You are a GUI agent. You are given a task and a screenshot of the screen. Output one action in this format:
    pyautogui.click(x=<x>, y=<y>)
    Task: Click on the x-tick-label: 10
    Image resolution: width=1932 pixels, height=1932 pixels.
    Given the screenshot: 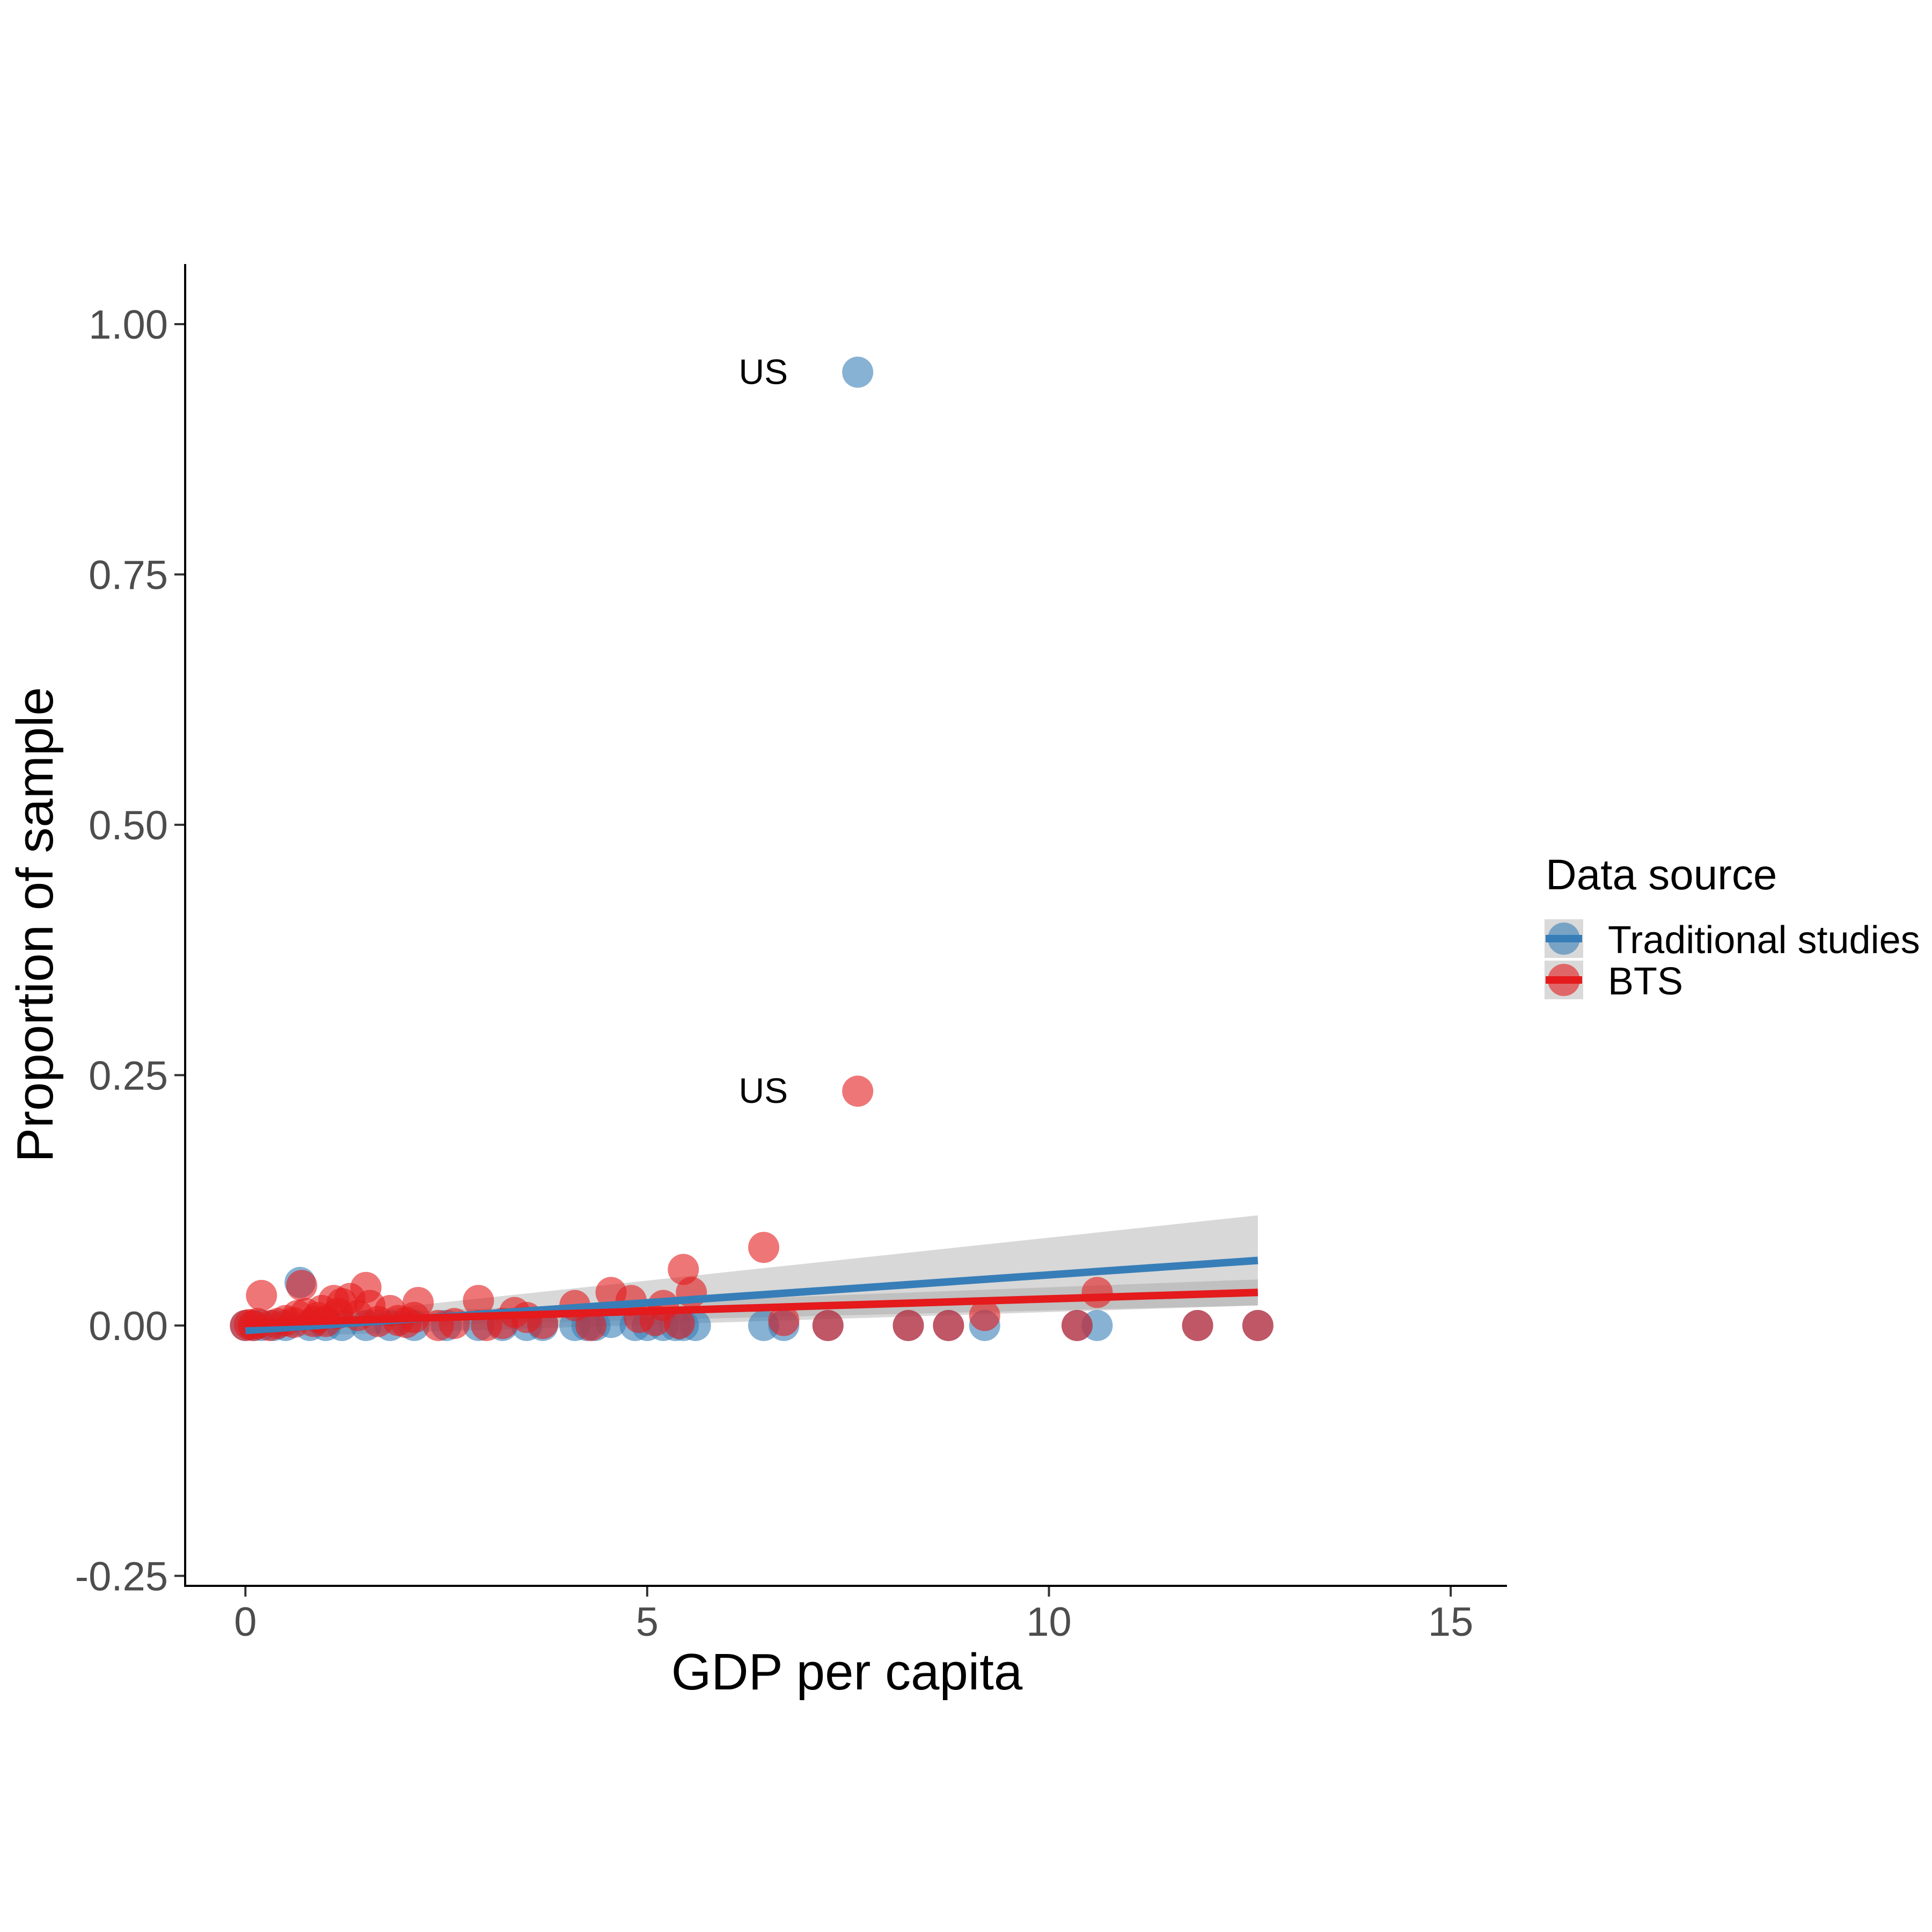 What is the action you would take?
    pyautogui.click(x=1049, y=1622)
    